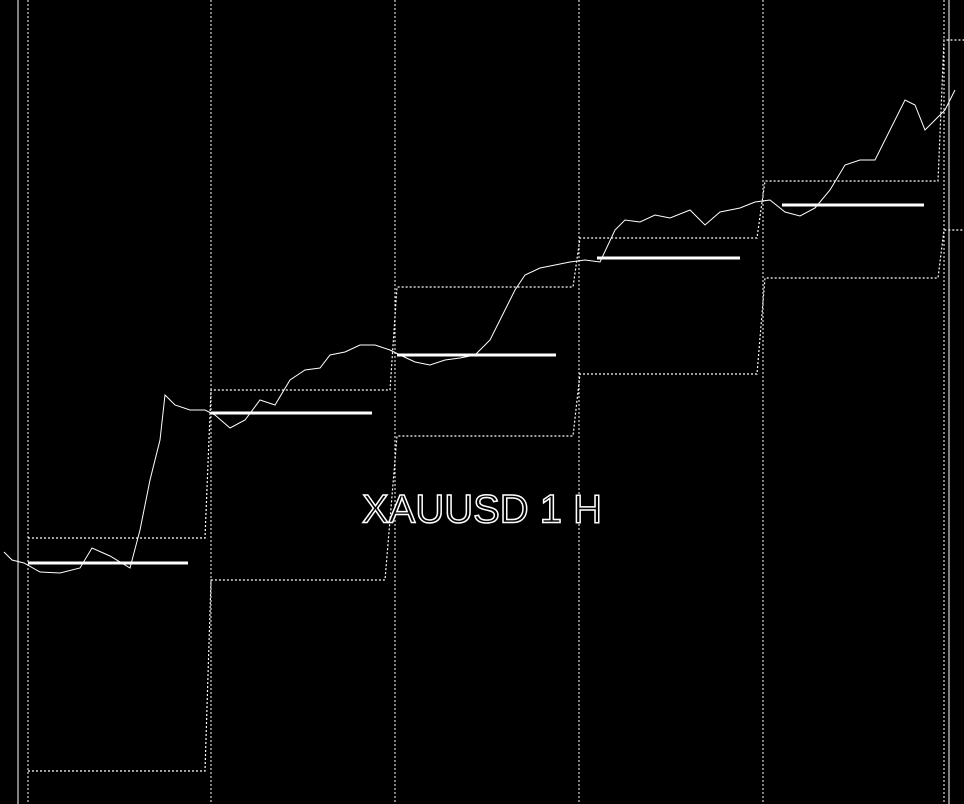  Describe the element at coordinates (482, 510) in the screenshot. I see `symbol-watermark: XAUUSD 1 H` at that location.